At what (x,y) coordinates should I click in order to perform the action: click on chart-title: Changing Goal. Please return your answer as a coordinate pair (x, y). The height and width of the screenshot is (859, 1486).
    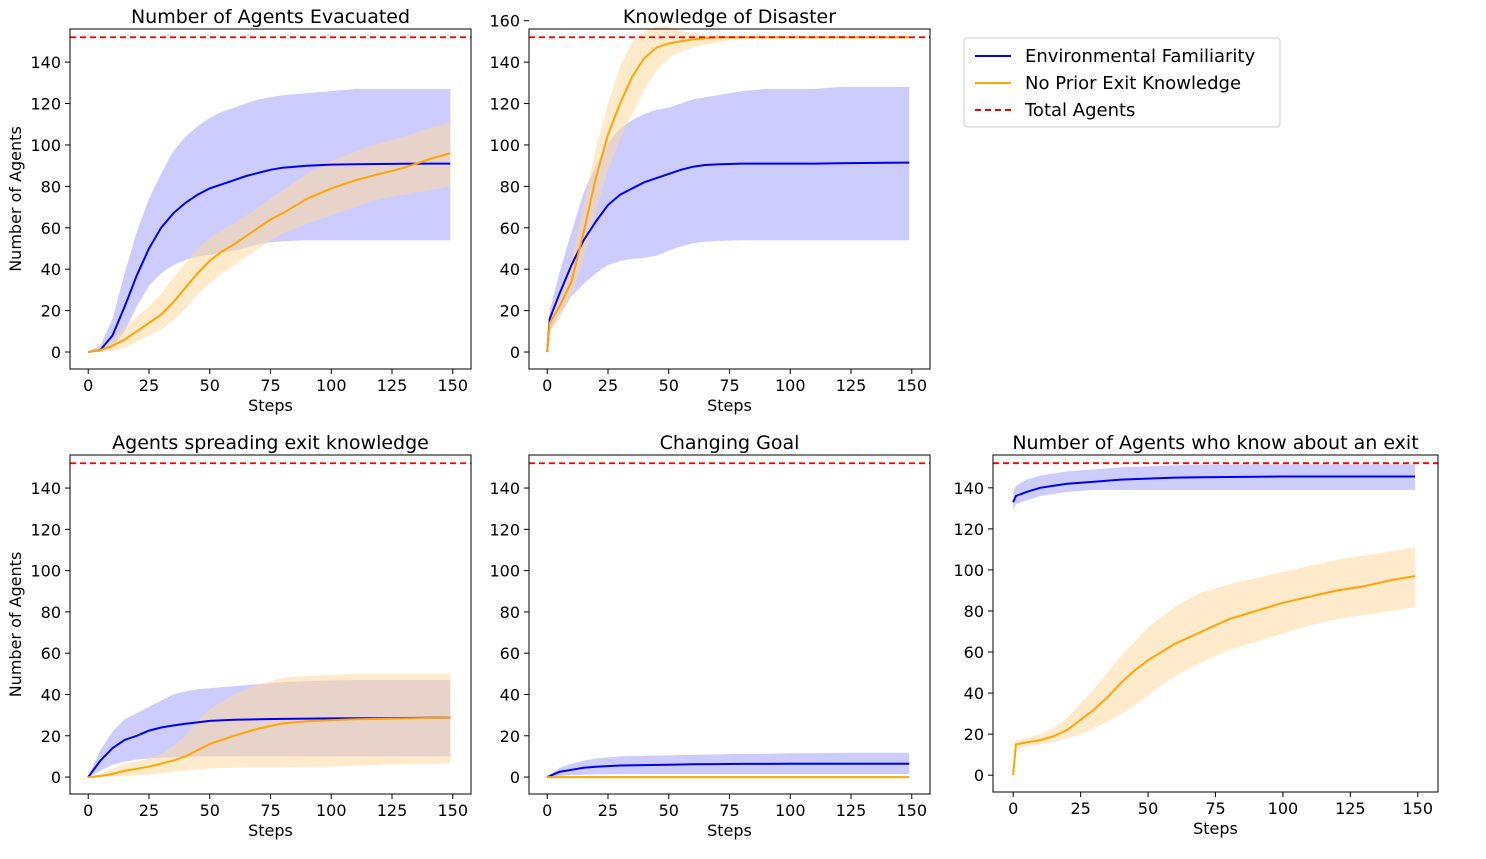
    Looking at the image, I should click on (730, 443).